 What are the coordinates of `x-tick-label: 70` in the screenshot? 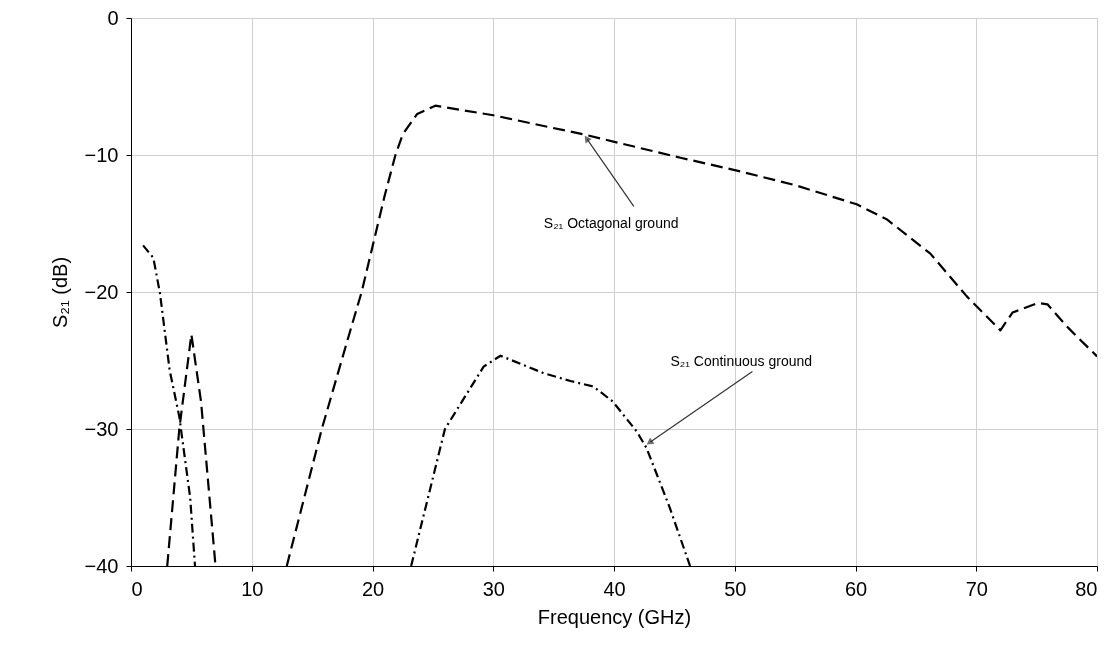 It's located at (976, 588).